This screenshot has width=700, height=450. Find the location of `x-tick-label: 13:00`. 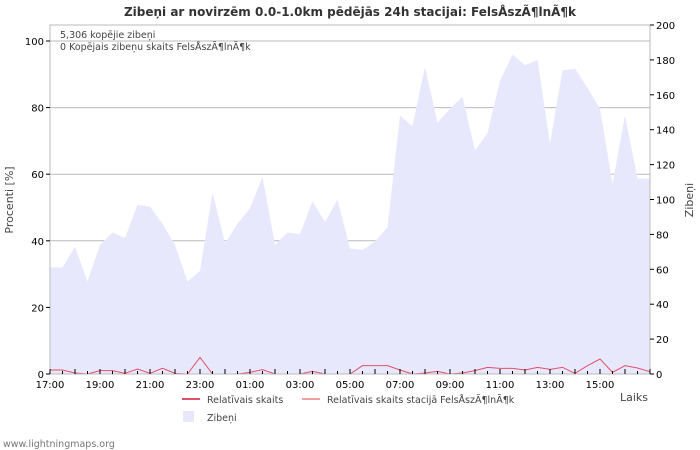

x-tick-label: 13:00 is located at coordinates (550, 385).